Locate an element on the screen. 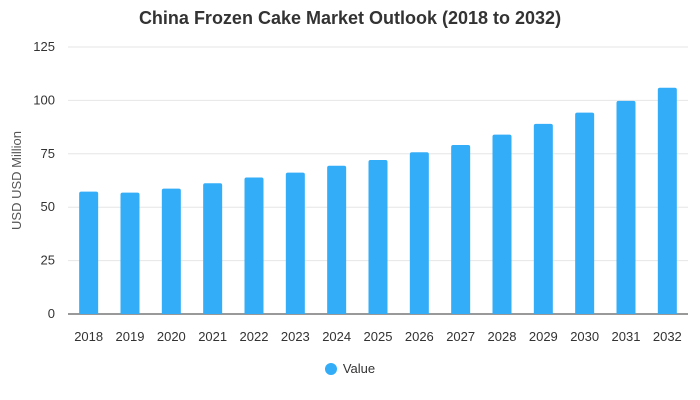 The width and height of the screenshot is (700, 400). x-tick-label: 2019 is located at coordinates (130, 336).